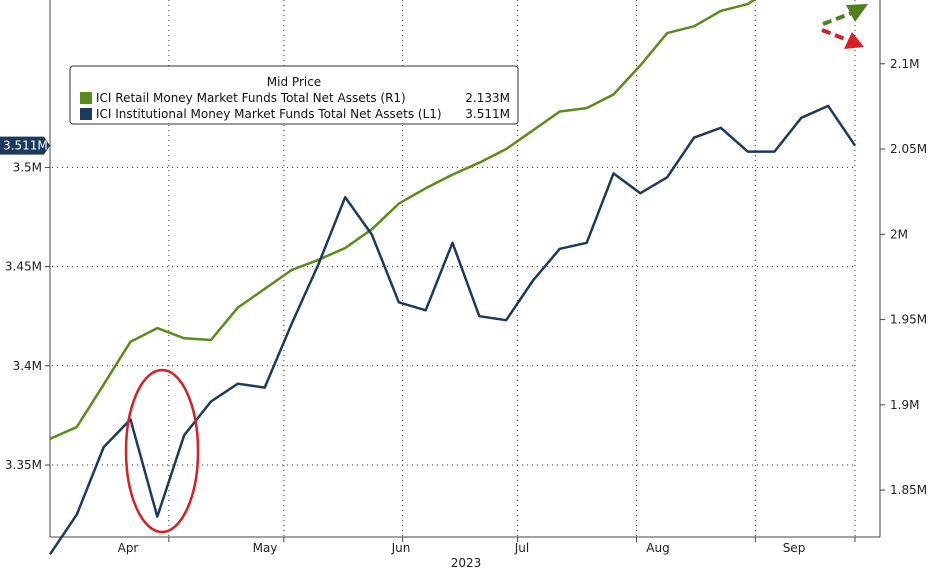 This screenshot has width=931, height=571. Describe the element at coordinates (836, 35) in the screenshot. I see `red-arrow-shaft` at that location.